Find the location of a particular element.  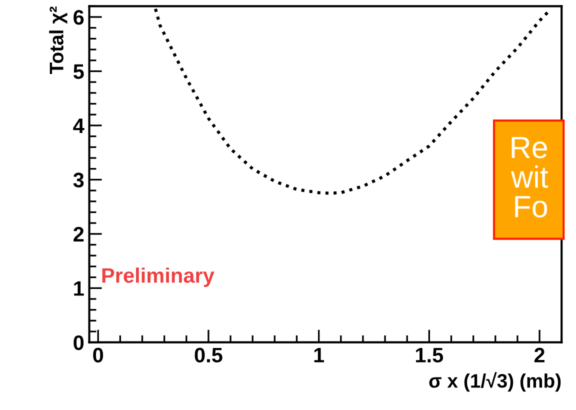

y-tick-label: 1 is located at coordinates (79, 288).